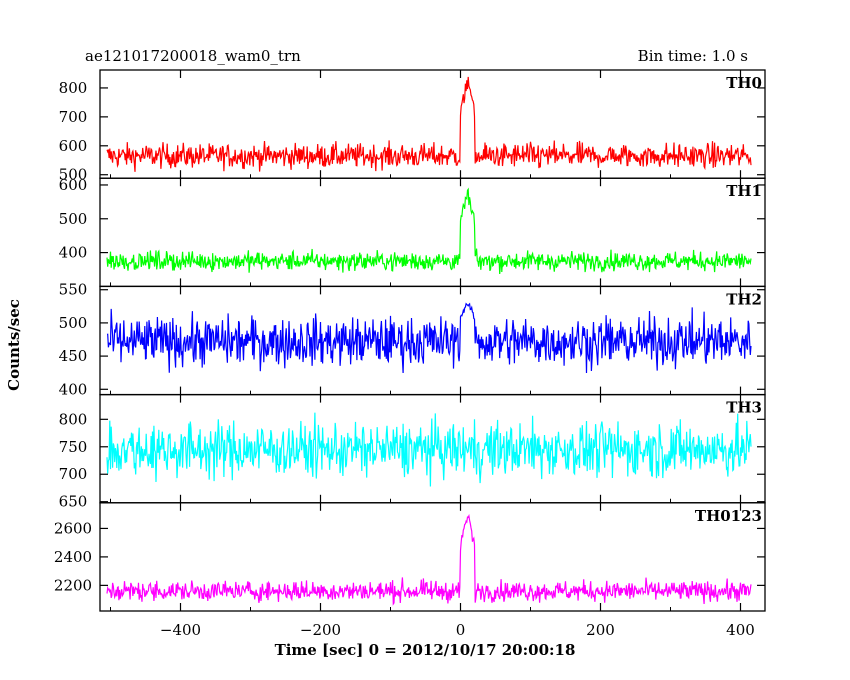 The width and height of the screenshot is (850, 680). Describe the element at coordinates (744, 408) in the screenshot. I see `panel-label-th3: TH3` at that location.